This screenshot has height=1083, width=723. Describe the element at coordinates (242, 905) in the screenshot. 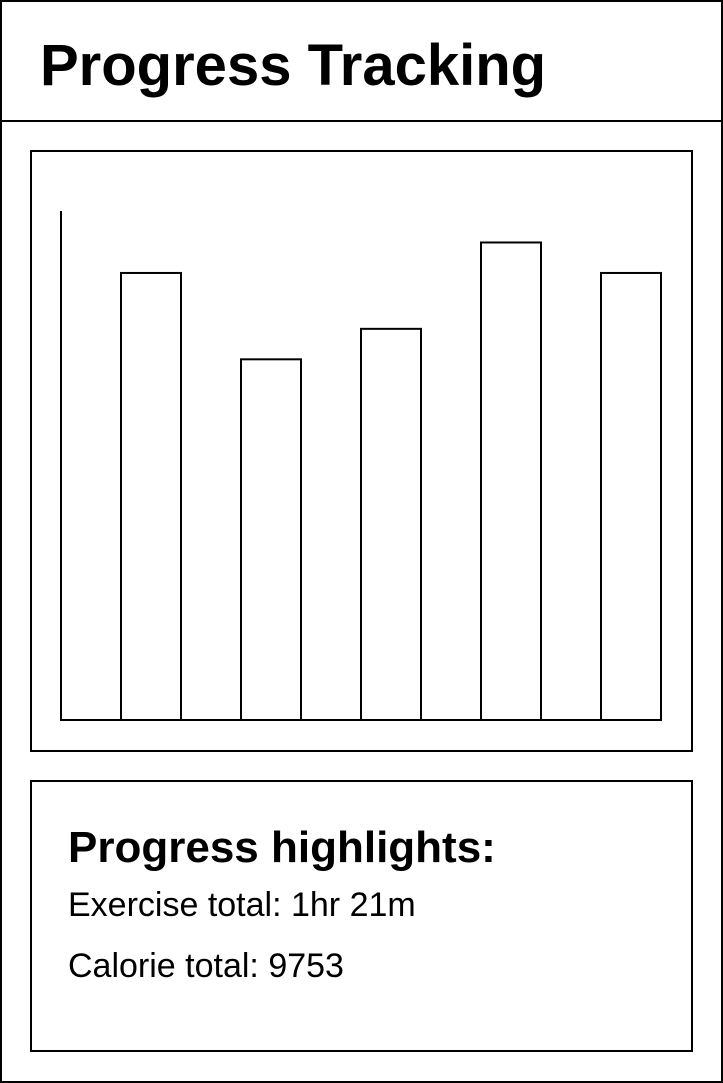

I see `highlight-item: Exercise total: 1hr 21m` at that location.